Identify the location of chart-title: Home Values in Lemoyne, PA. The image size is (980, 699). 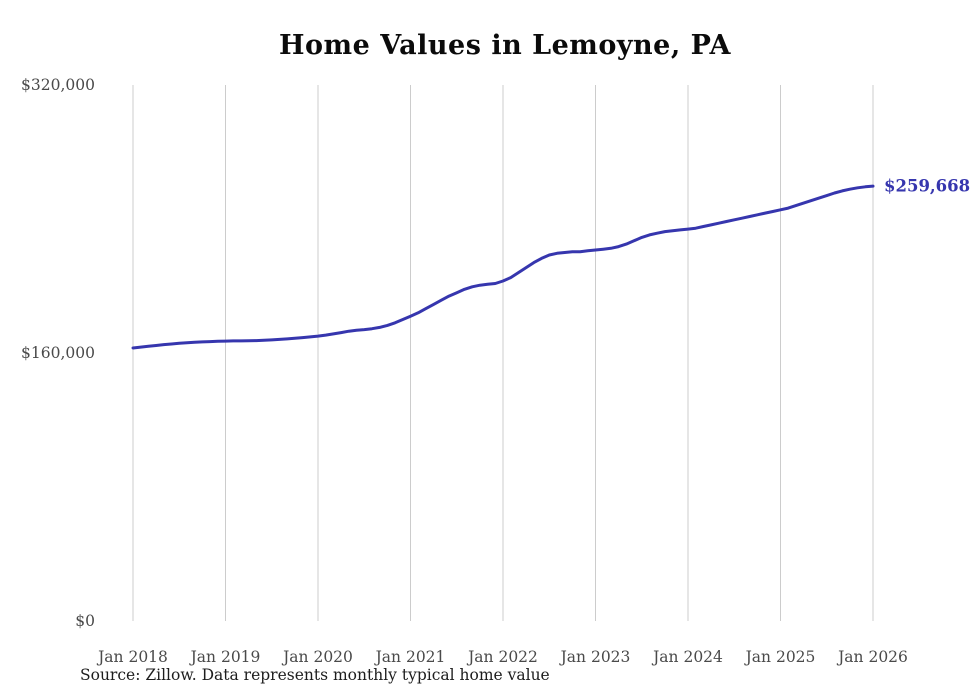
(505, 45).